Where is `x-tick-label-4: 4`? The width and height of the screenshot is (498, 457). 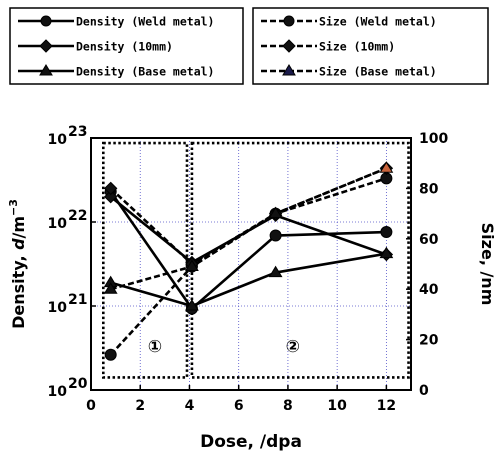 x-tick-label-4: 4 is located at coordinates (190, 406).